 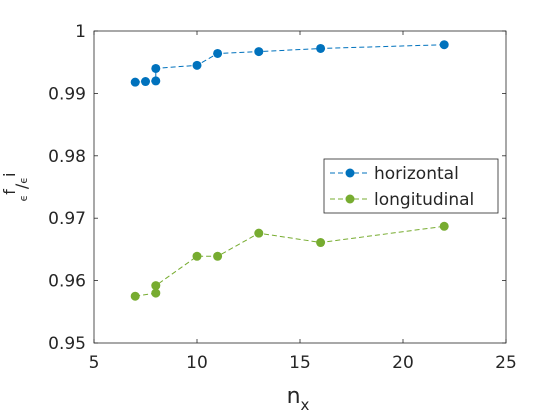 What do you see at coordinates (403, 363) in the screenshot?
I see `x-tick-label: 20` at bounding box center [403, 363].